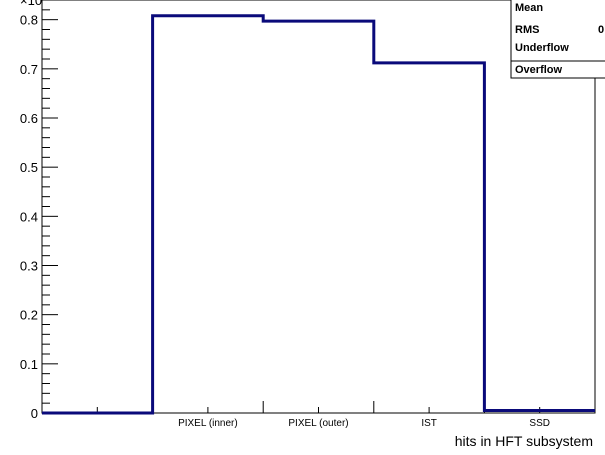  I want to click on y-tick-label: 0.8, so click(29, 20).